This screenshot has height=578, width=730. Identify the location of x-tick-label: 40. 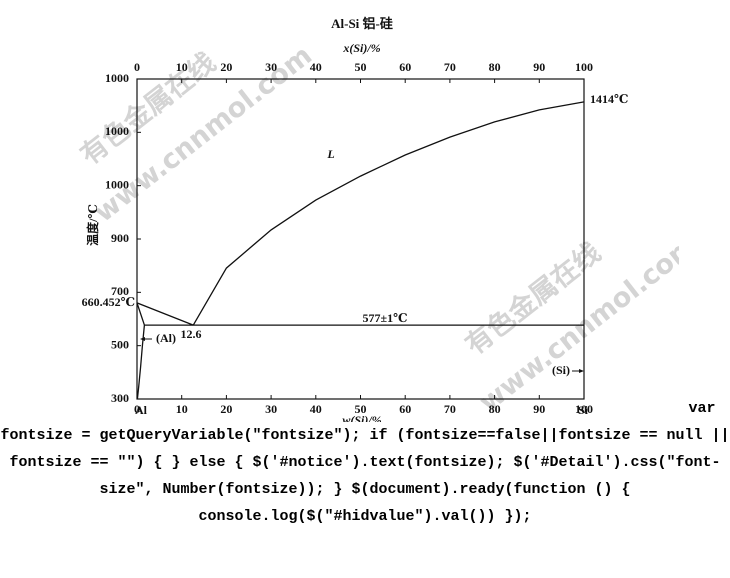
(316, 409).